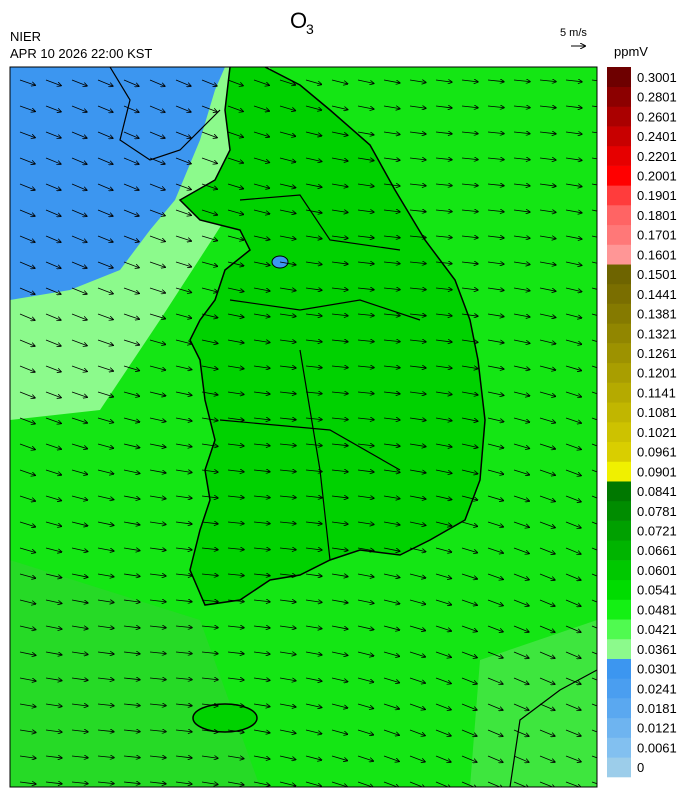  What do you see at coordinates (310, 29) in the screenshot?
I see `title-subscript: 3` at bounding box center [310, 29].